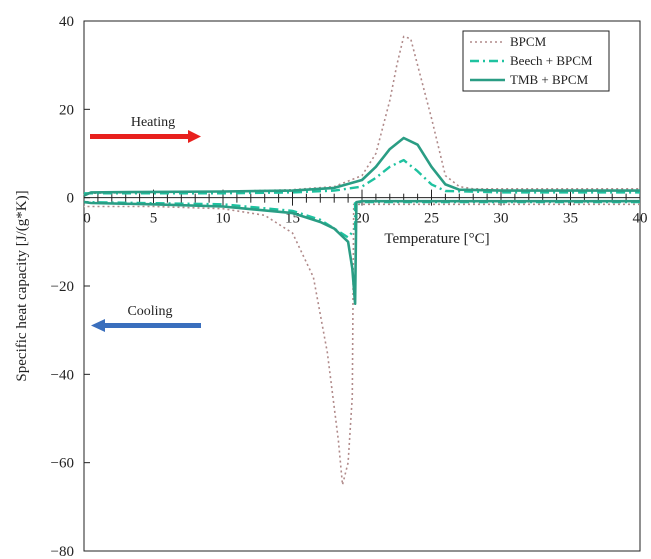  I want to click on x-tick-label: 30, so click(501, 219).